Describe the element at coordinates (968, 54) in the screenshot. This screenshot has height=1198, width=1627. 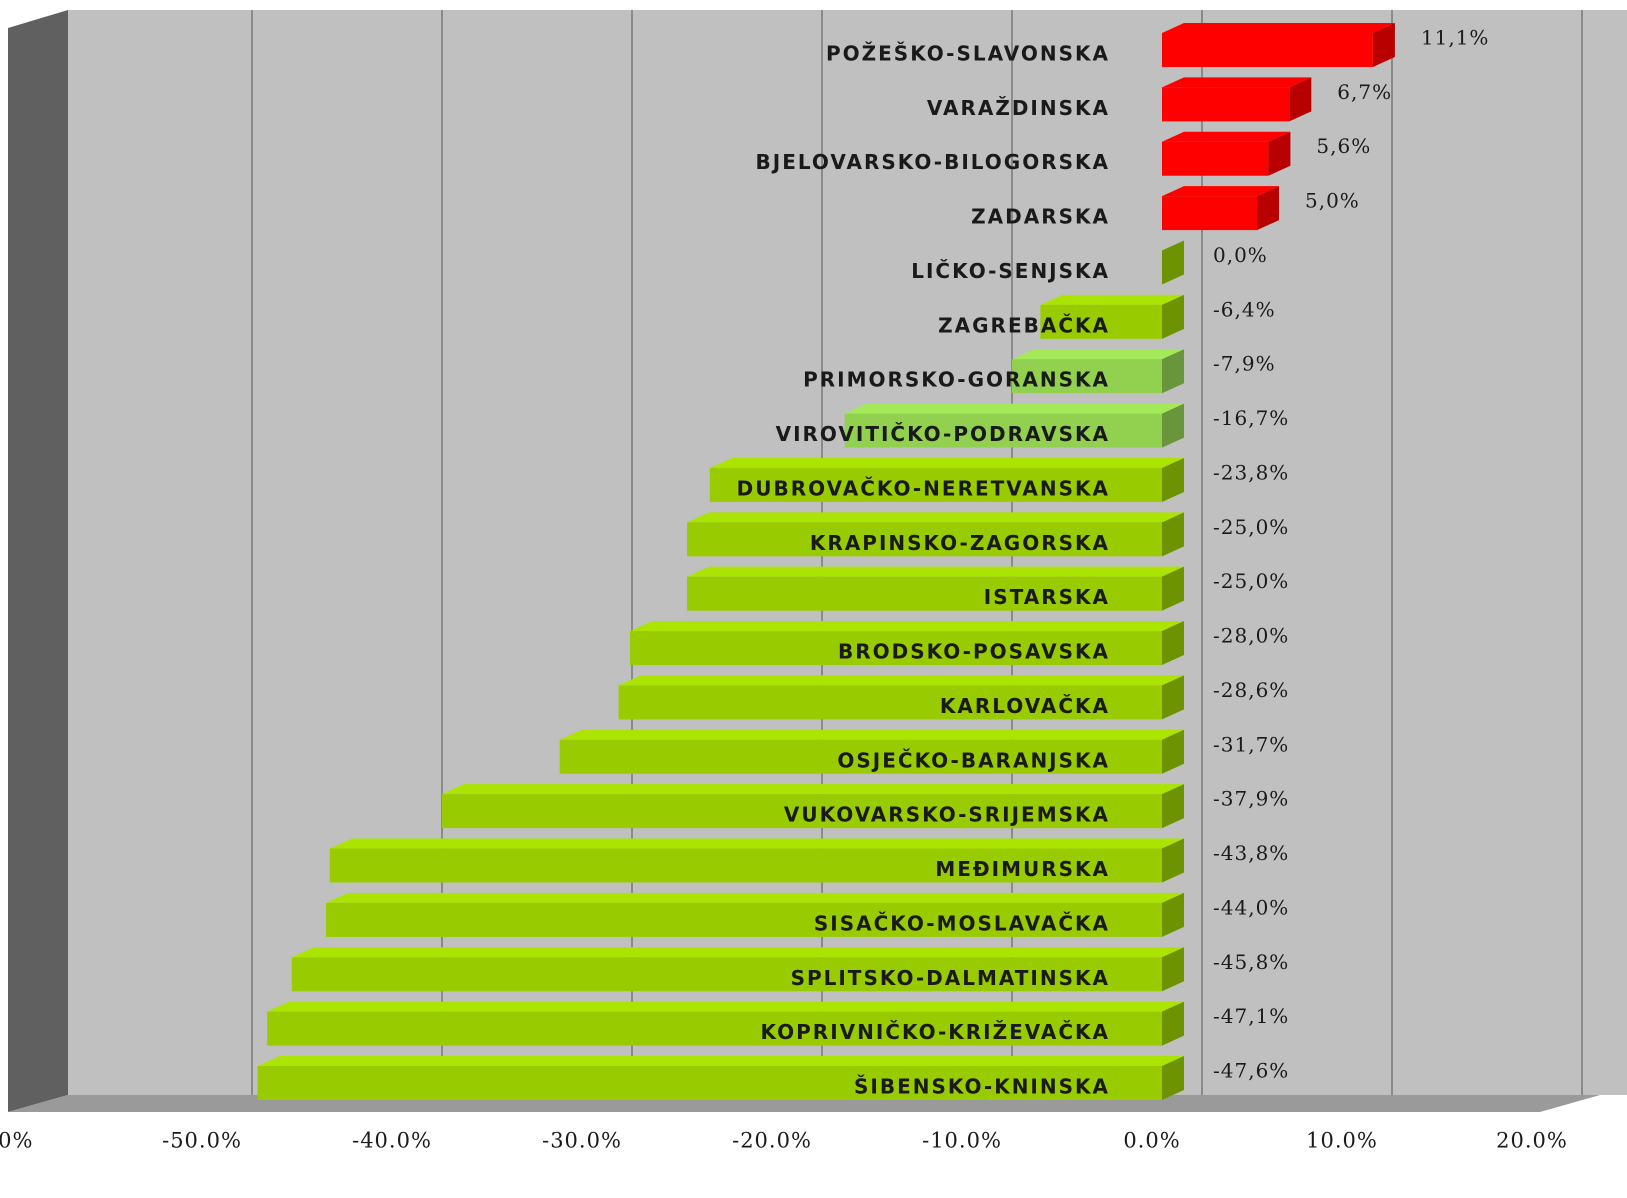
I see `category-label: POŽEŠKO-SLAVONSKA` at that location.